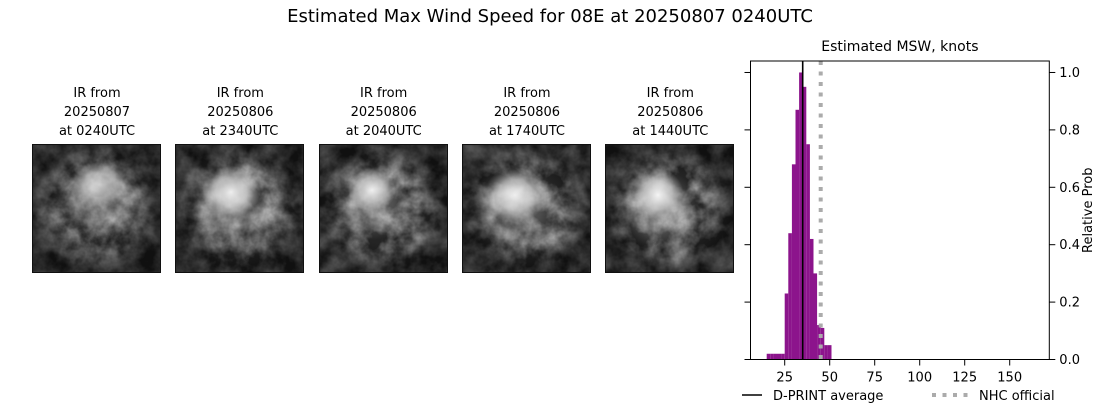 This screenshot has width=1100, height=409. What do you see at coordinates (97, 131) in the screenshot?
I see `ir-caption-line: at 0240UTC` at bounding box center [97, 131].